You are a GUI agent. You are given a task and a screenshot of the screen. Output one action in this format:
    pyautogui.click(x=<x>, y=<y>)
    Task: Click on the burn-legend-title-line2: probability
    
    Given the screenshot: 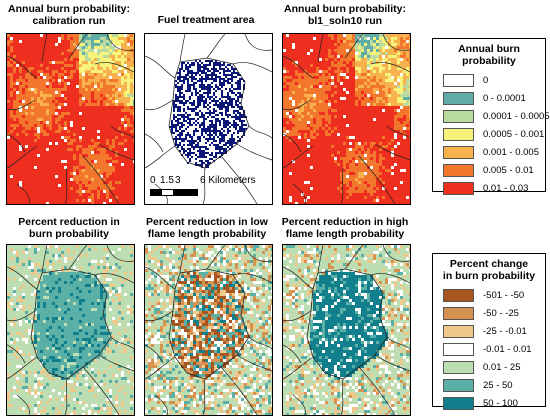 What is the action you would take?
    pyautogui.click(x=489, y=61)
    